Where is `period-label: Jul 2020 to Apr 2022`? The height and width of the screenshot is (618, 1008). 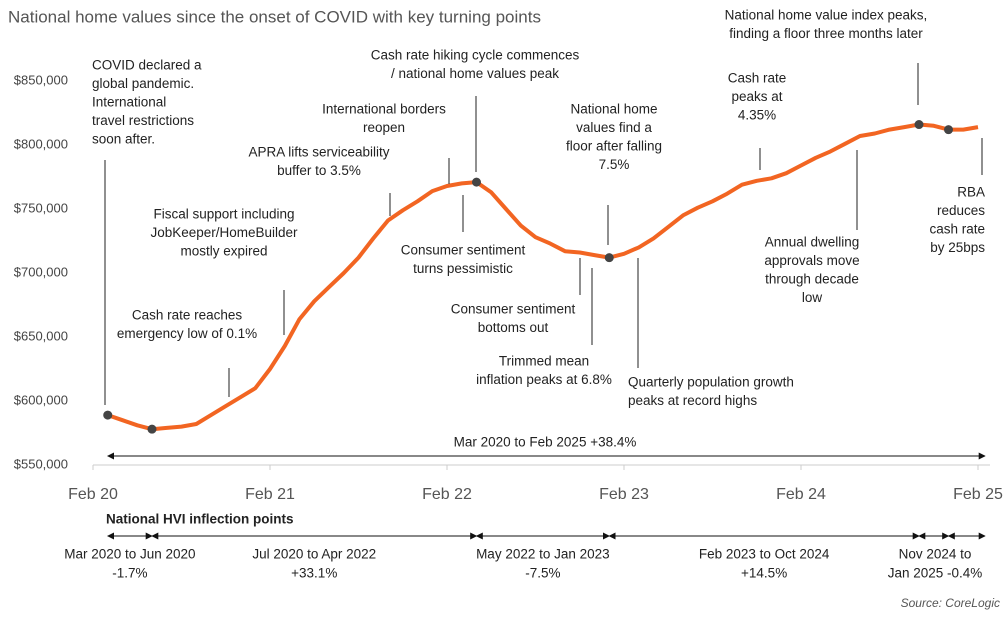 period-label: Jul 2020 to Apr 2022 is located at coordinates (314, 554).